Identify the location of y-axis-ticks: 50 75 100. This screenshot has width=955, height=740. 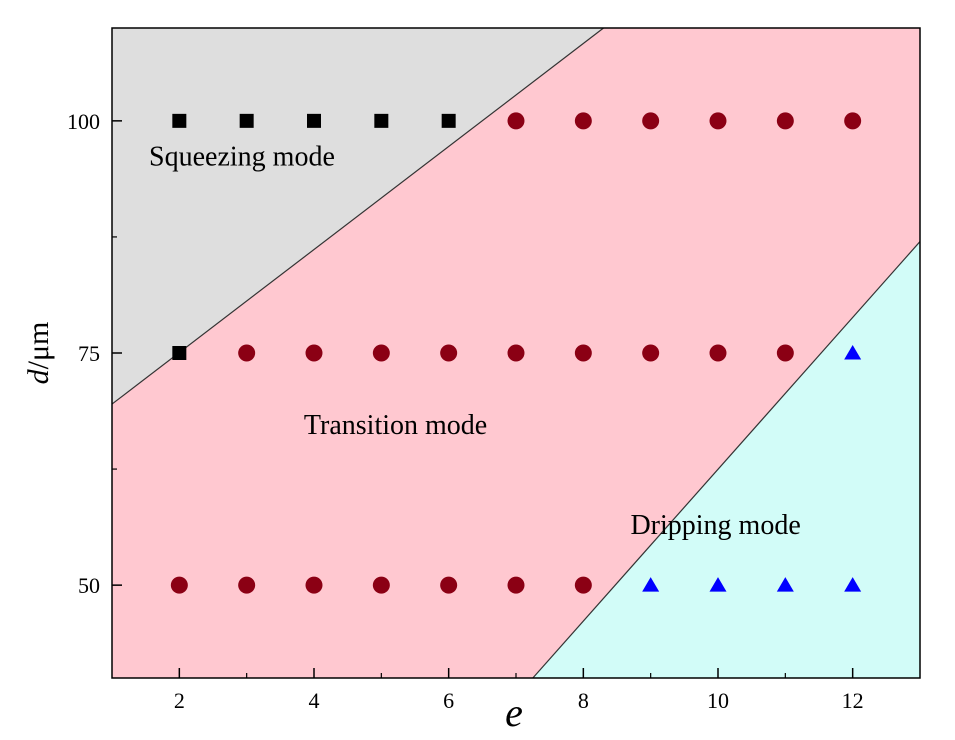
(94, 353).